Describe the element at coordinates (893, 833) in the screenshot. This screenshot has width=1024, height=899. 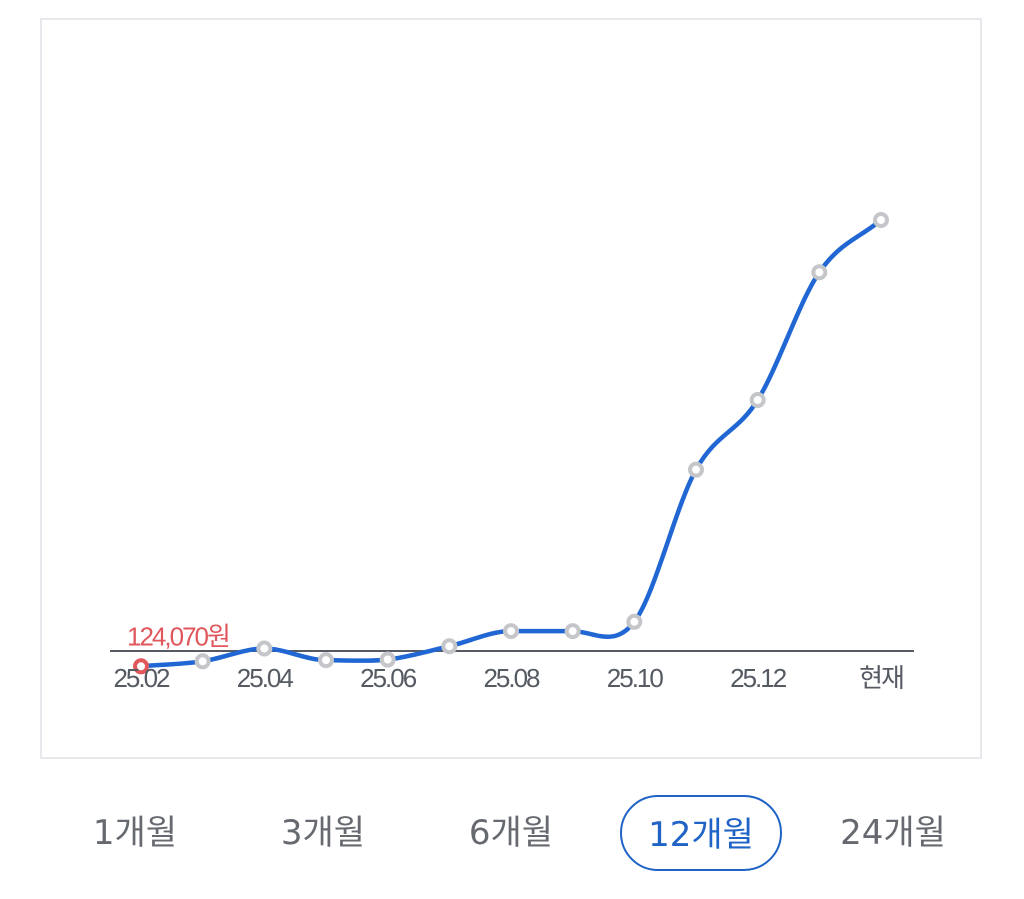
I see `tab-24-months: 24개월` at that location.